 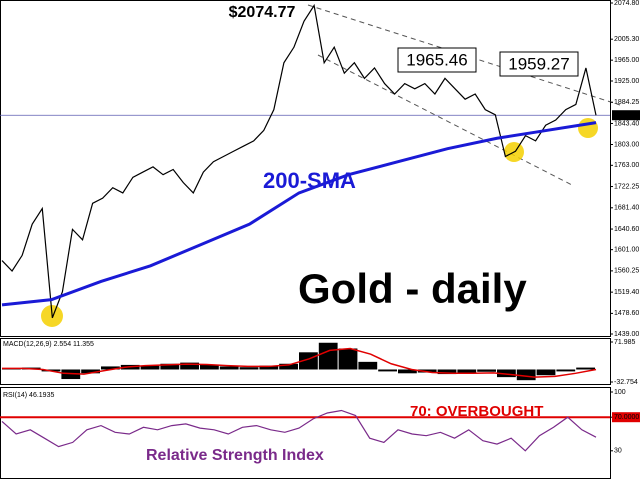 What do you see at coordinates (626, 271) in the screenshot?
I see `y-tick-label: 1560.25` at bounding box center [626, 271].